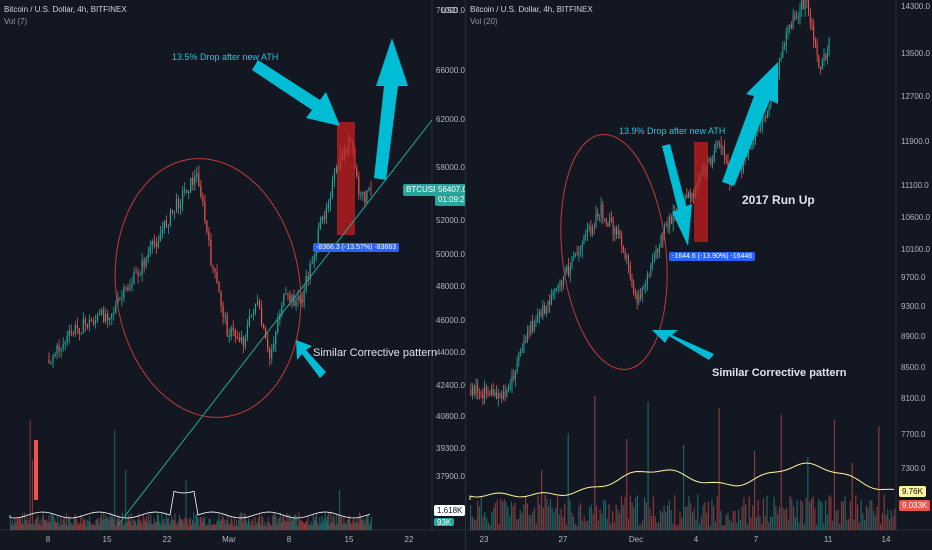 This screenshot has height=550, width=932. I want to click on right-y-tick-label: 10600.0, so click(915, 217).